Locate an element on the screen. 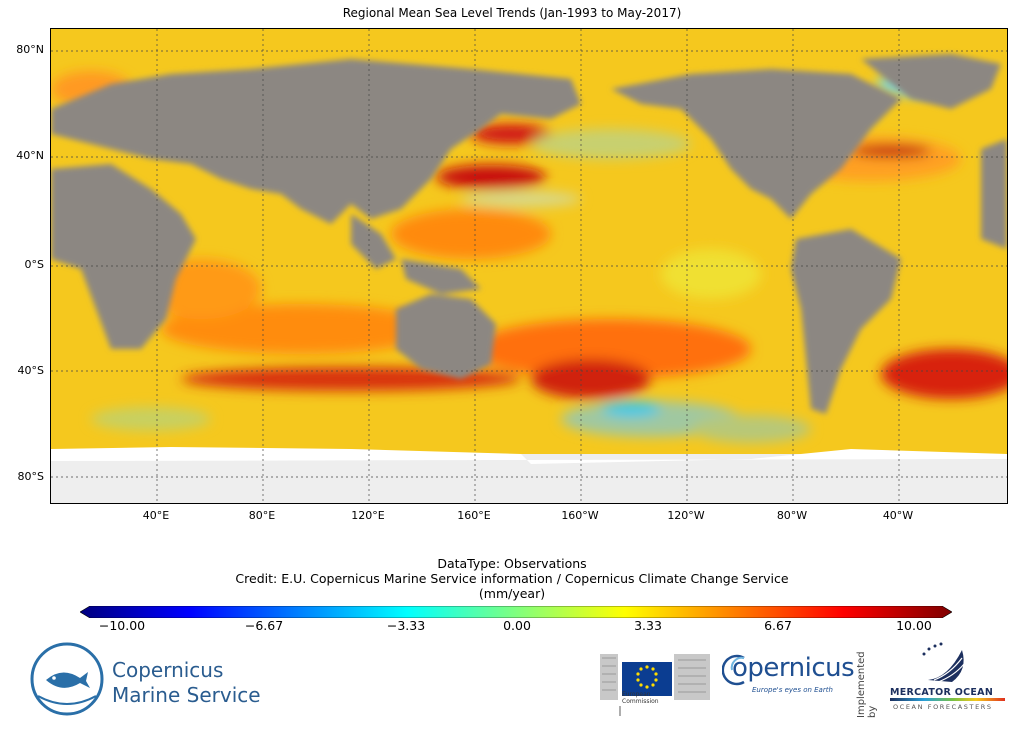 Image resolution: width=1024 pixels, height=729 pixels. colorbar-tick: −3.33 is located at coordinates (406, 625).